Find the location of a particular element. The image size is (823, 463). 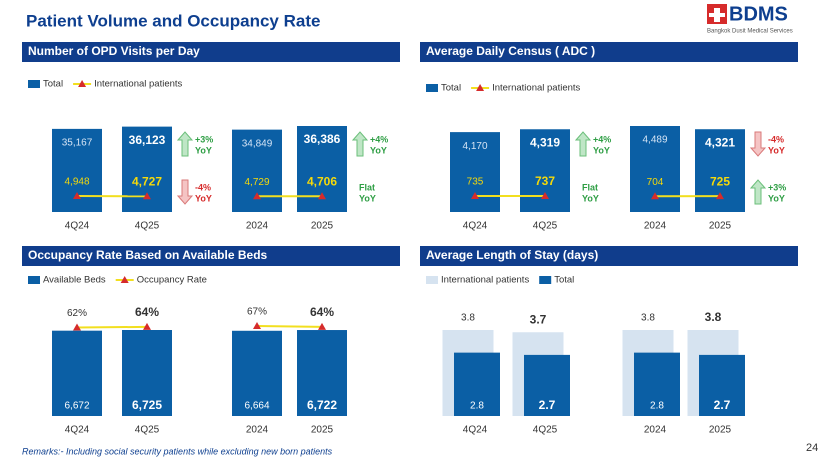

line-value-label: 4,727 is located at coordinates (147, 181).